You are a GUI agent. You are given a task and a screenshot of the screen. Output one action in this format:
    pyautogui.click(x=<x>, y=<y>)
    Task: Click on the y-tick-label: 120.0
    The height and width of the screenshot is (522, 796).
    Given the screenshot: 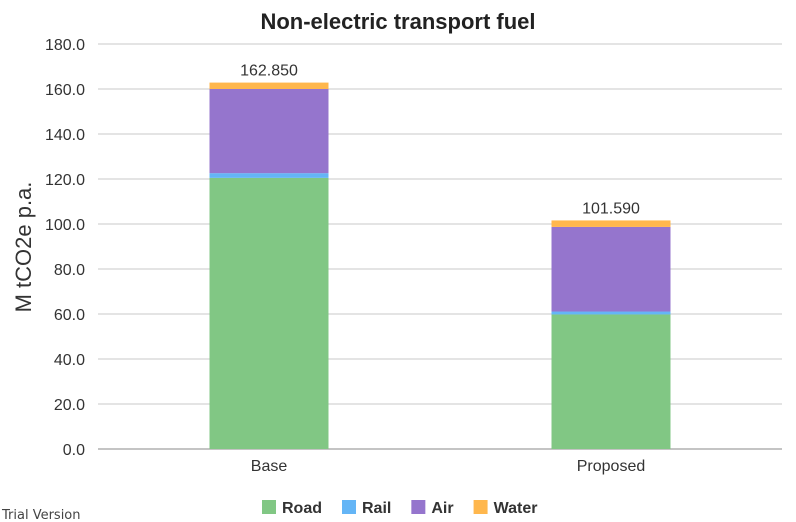 What is the action you would take?
    pyautogui.click(x=65, y=180)
    